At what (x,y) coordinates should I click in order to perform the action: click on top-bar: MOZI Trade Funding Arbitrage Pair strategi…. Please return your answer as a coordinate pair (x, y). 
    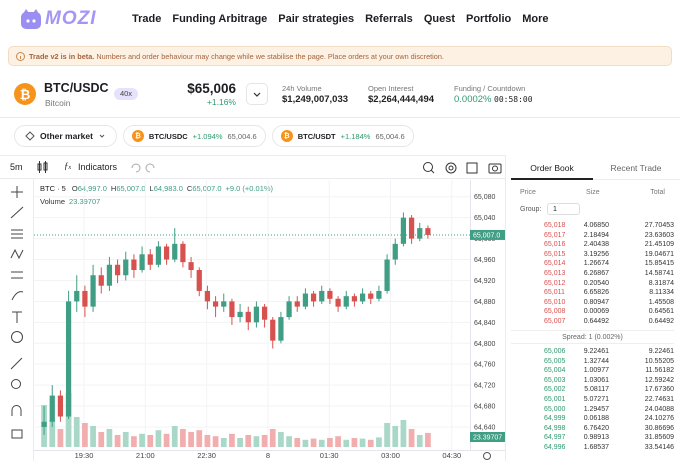
    Looking at the image, I should click on (340, 20).